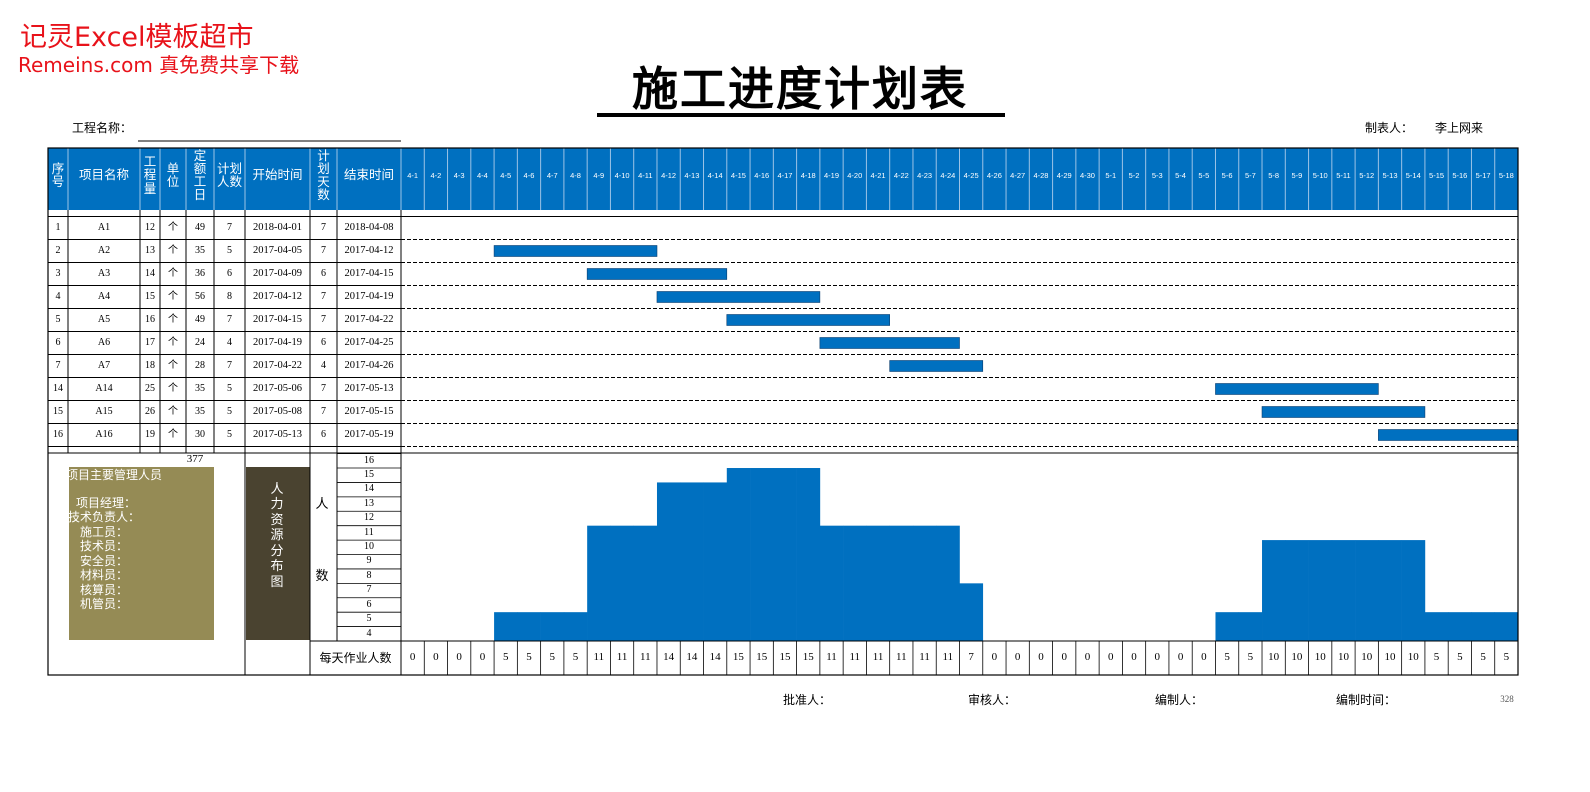 The image size is (1590, 792). I want to click on date-header: 4-12, so click(669, 176).